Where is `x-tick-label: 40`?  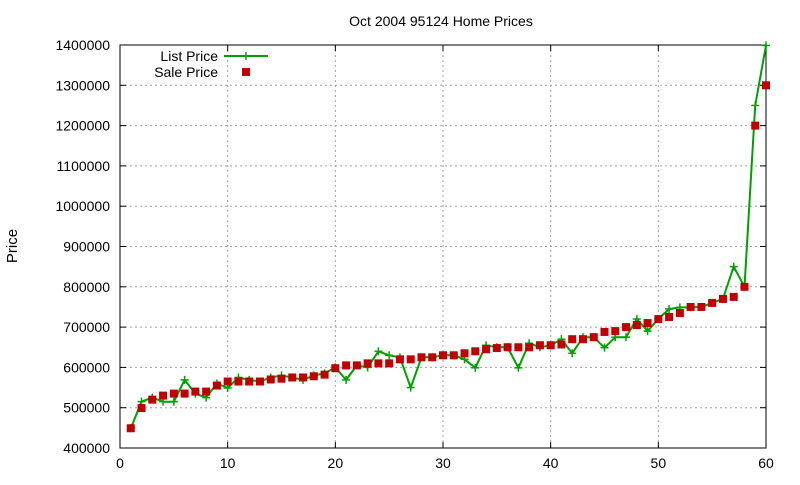 x-tick-label: 40 is located at coordinates (551, 463).